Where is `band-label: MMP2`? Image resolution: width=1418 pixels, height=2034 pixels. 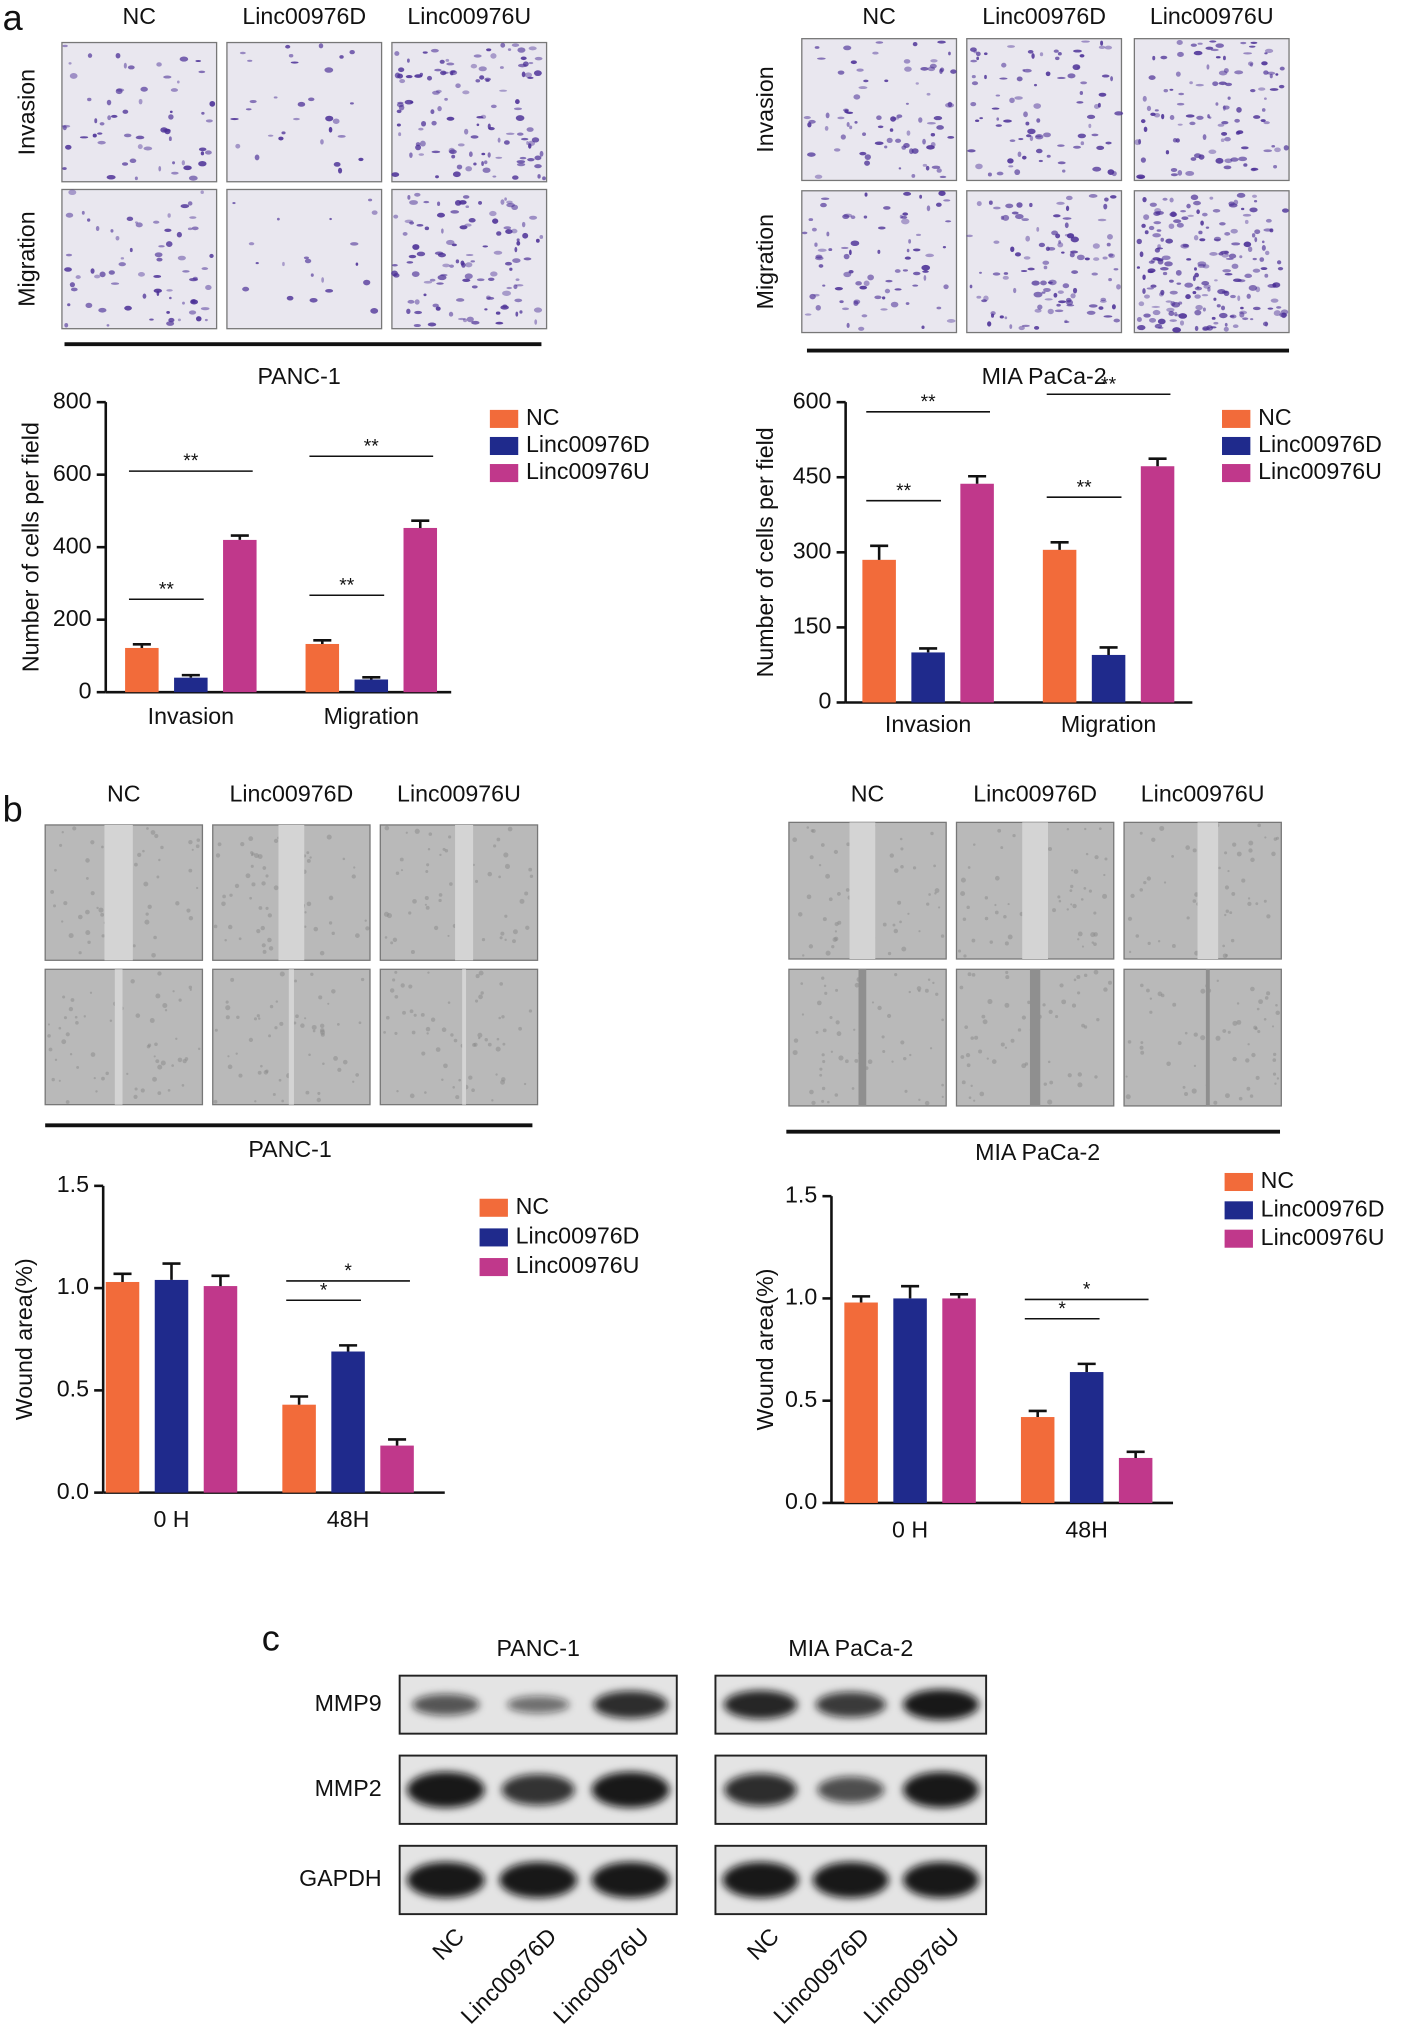 band-label: MMP2 is located at coordinates (348, 1788).